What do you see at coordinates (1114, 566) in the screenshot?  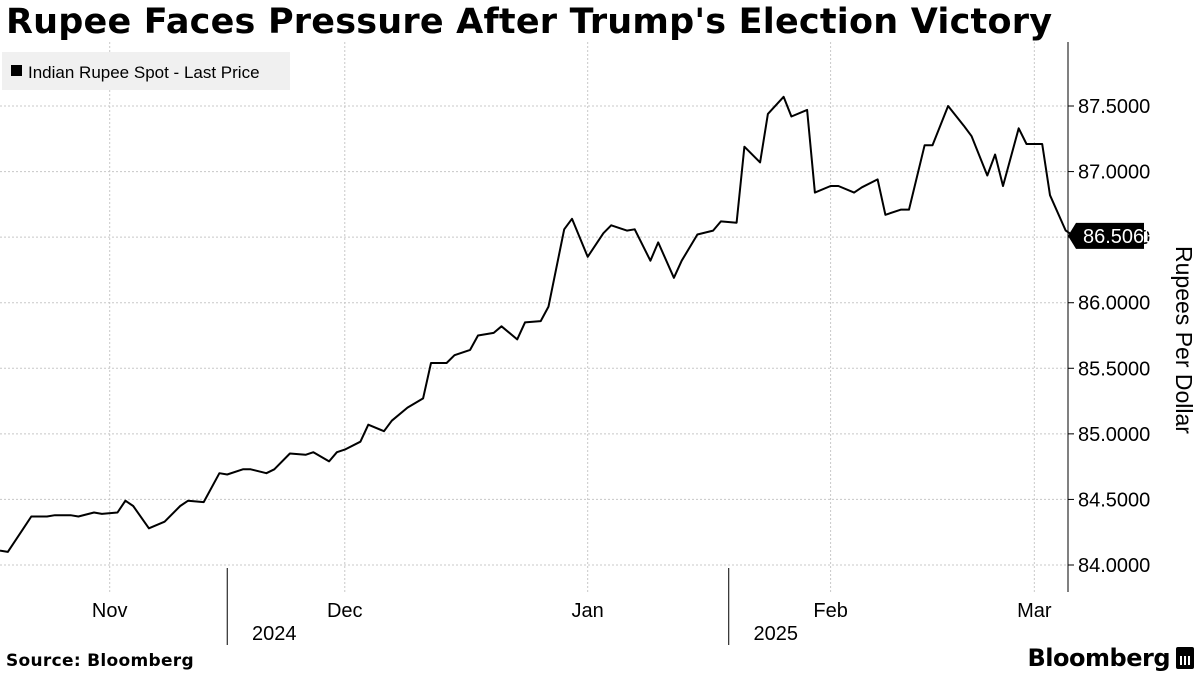 I see `y-tick-label: 84.0000` at bounding box center [1114, 566].